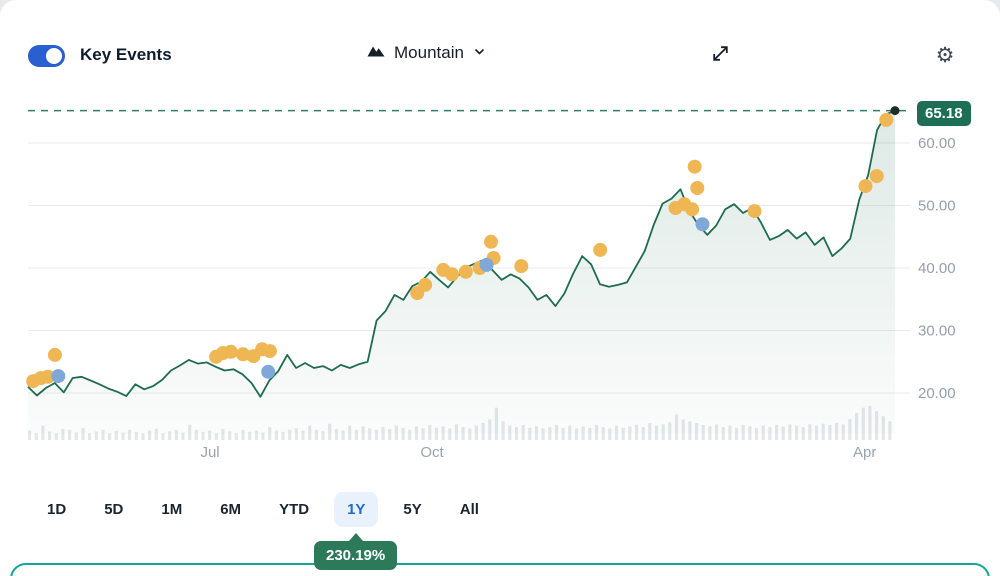 Image resolution: width=1000 pixels, height=576 pixels. I want to click on y-axis-label: 50.00, so click(937, 206).